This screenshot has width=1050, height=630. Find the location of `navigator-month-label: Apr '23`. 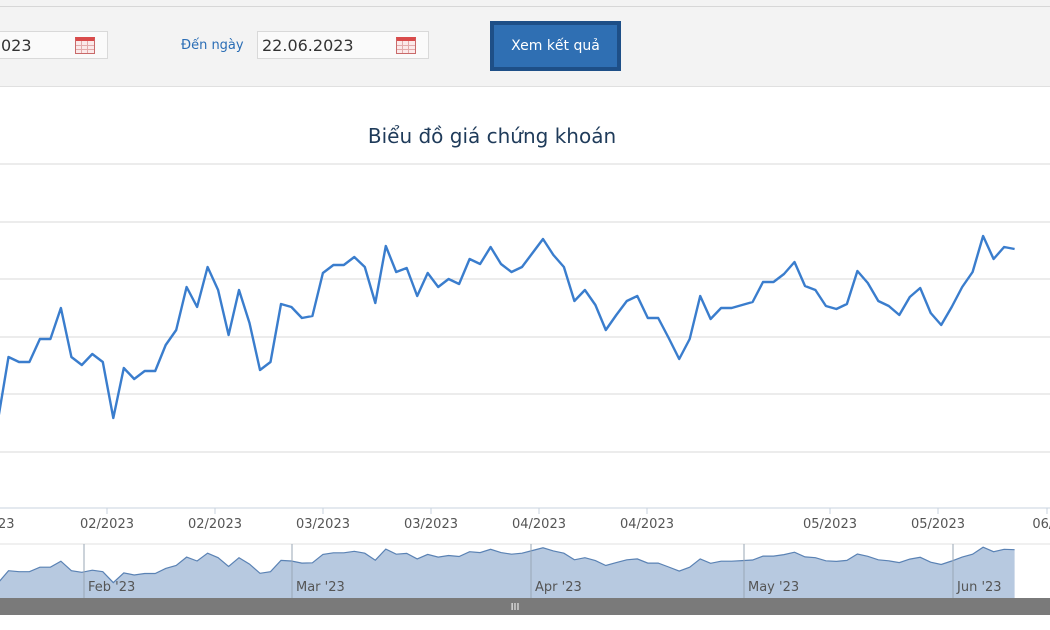

navigator-month-label: Apr '23 is located at coordinates (558, 587).